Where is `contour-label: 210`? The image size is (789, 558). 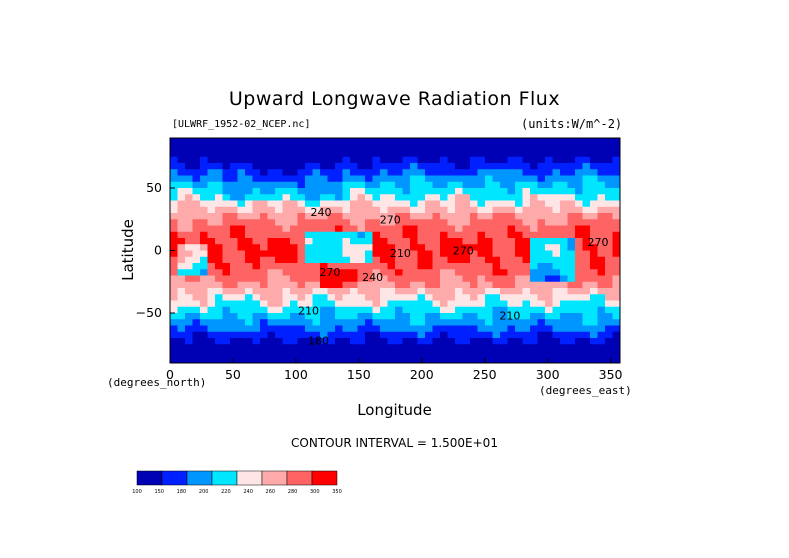
contour-label: 210 is located at coordinates (308, 311).